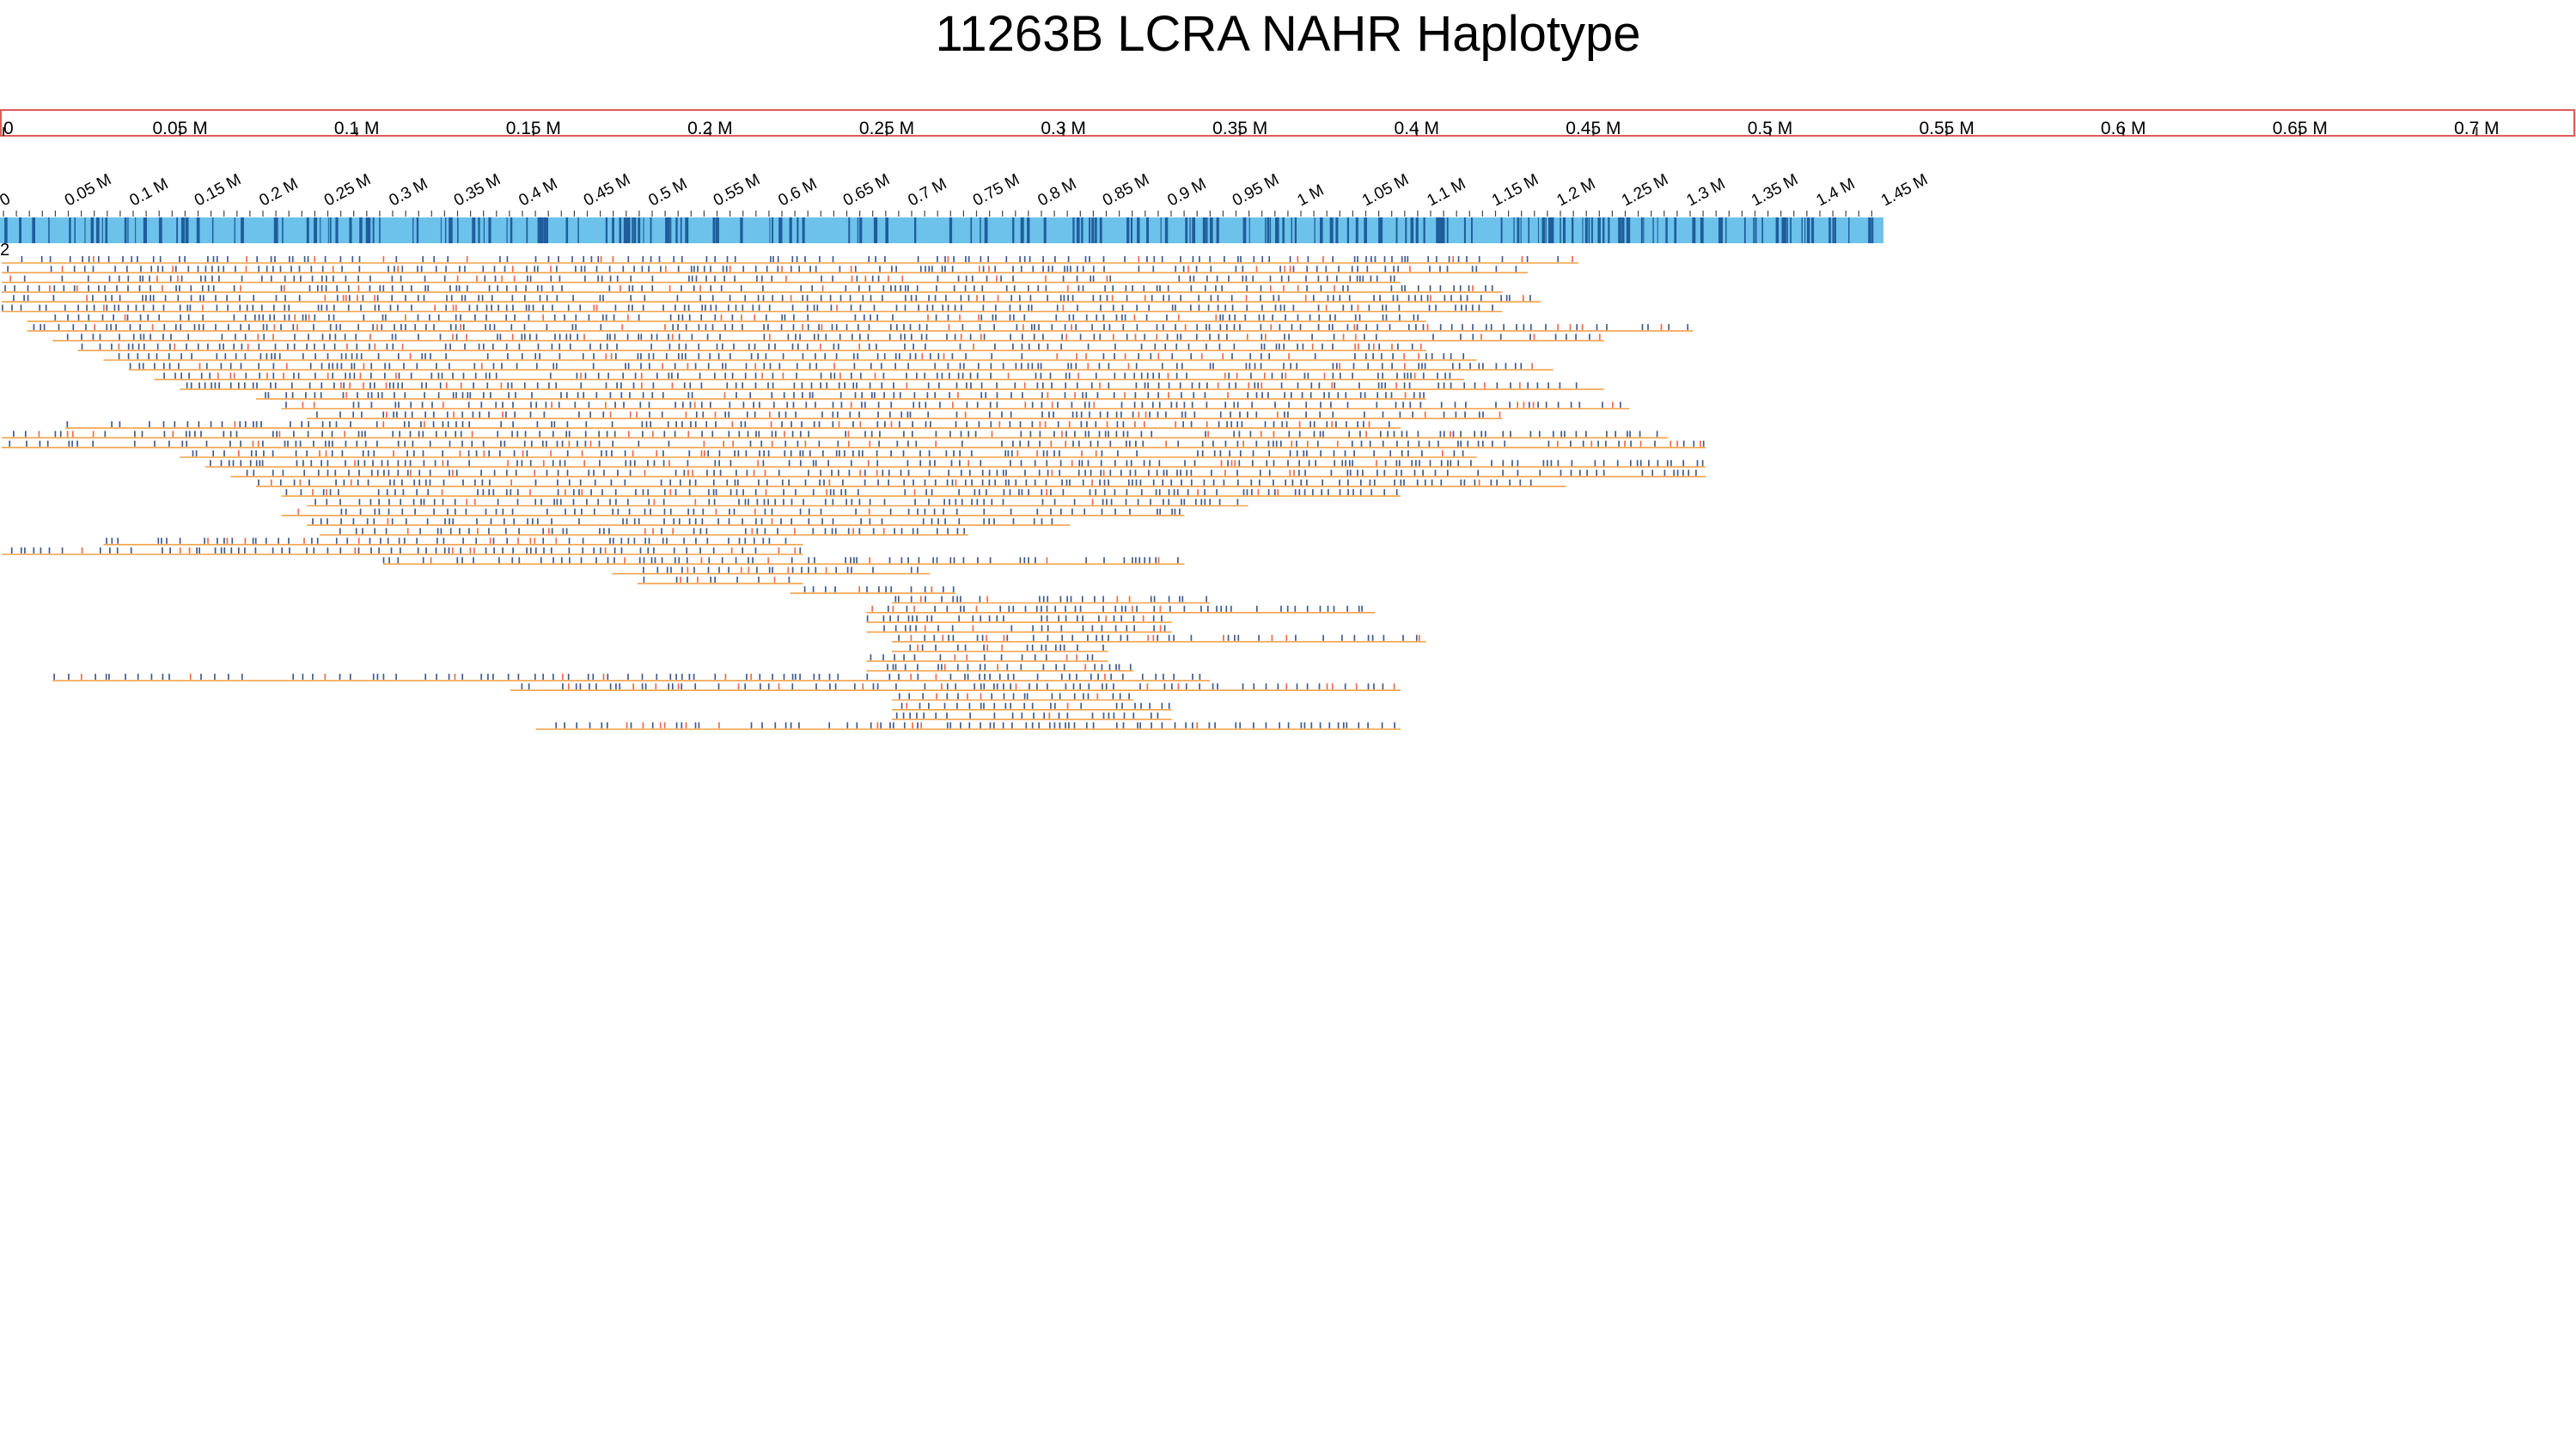 Image resolution: width=2576 pixels, height=1449 pixels. What do you see at coordinates (1256, 191) in the screenshot?
I see `reference-scale-label: 0.95 M` at bounding box center [1256, 191].